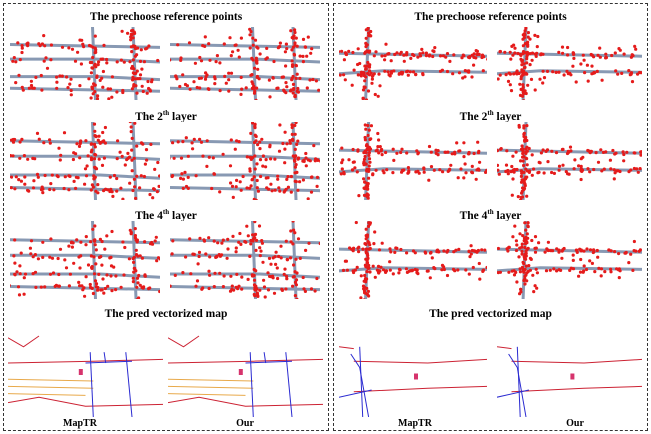 The image size is (651, 434). What do you see at coordinates (413, 63) in the screenshot?
I see `right-prechoose-maptr-panel` at bounding box center [413, 63].